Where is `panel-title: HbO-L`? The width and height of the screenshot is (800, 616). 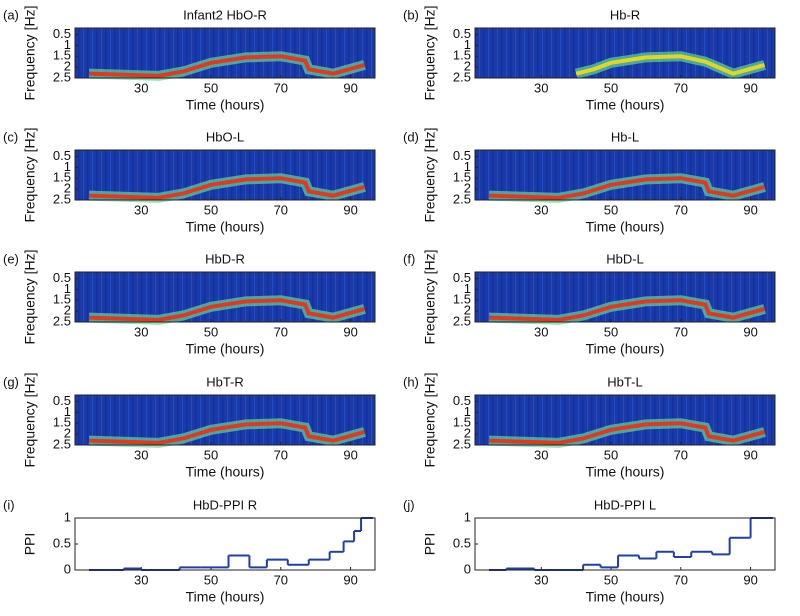 panel-title: HbO-L is located at coordinates (225, 136).